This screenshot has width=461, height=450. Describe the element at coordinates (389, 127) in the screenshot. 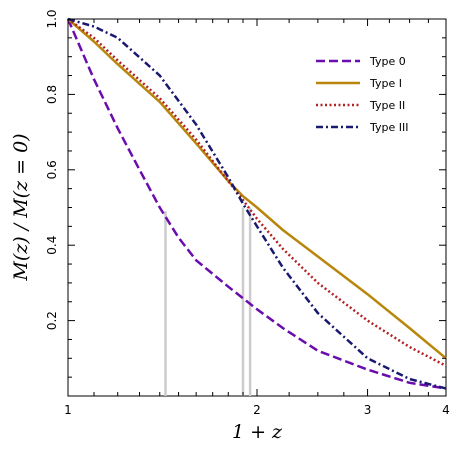

I see `legend-label-type-iii: Type III` at that location.